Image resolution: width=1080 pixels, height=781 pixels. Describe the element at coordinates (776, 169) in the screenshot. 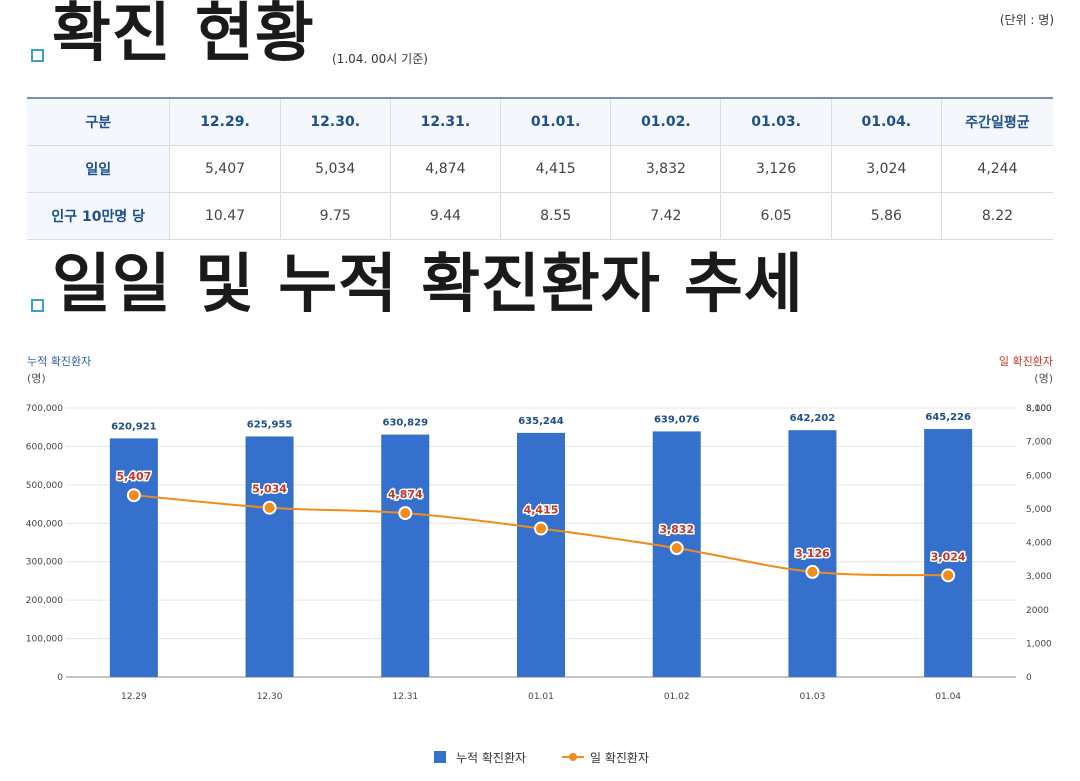

I see `table-cell: 3,126` at that location.